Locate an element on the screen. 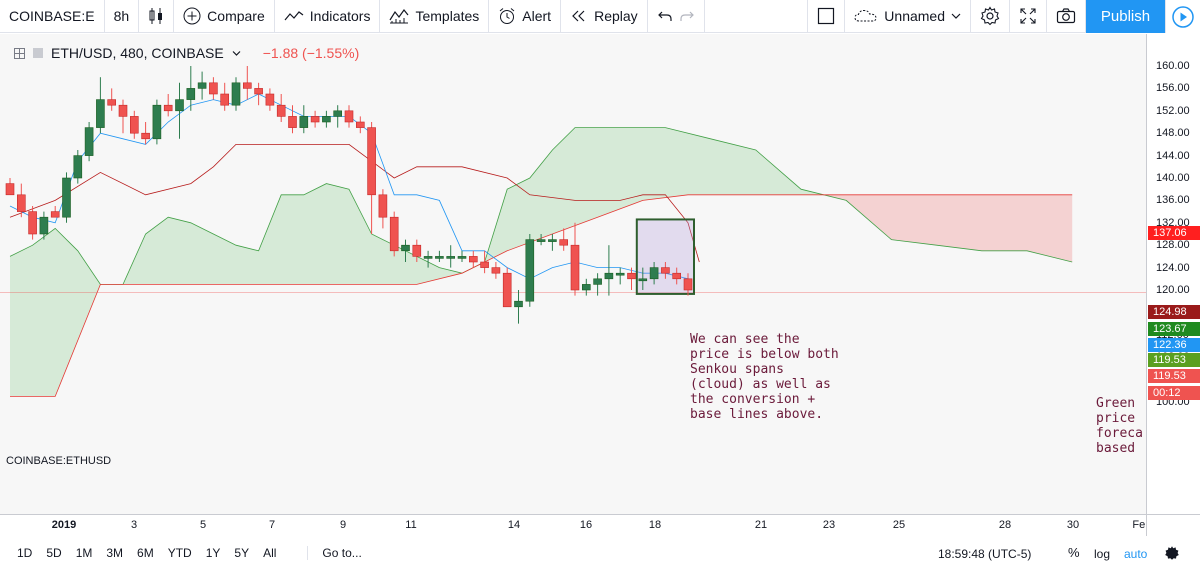 This screenshot has width=1200, height=569. fullscreen-toggle-button is located at coordinates (826, 16).